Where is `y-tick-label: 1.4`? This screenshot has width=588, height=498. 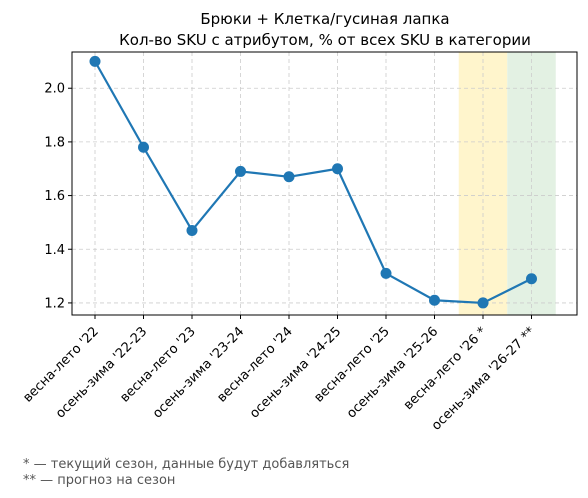 y-tick-label: 1.4 is located at coordinates (54, 250).